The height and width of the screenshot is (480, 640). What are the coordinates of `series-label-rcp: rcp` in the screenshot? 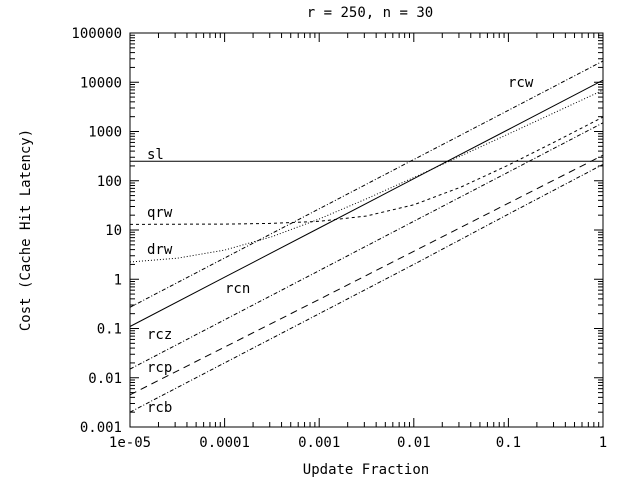 It's located at (159, 368).